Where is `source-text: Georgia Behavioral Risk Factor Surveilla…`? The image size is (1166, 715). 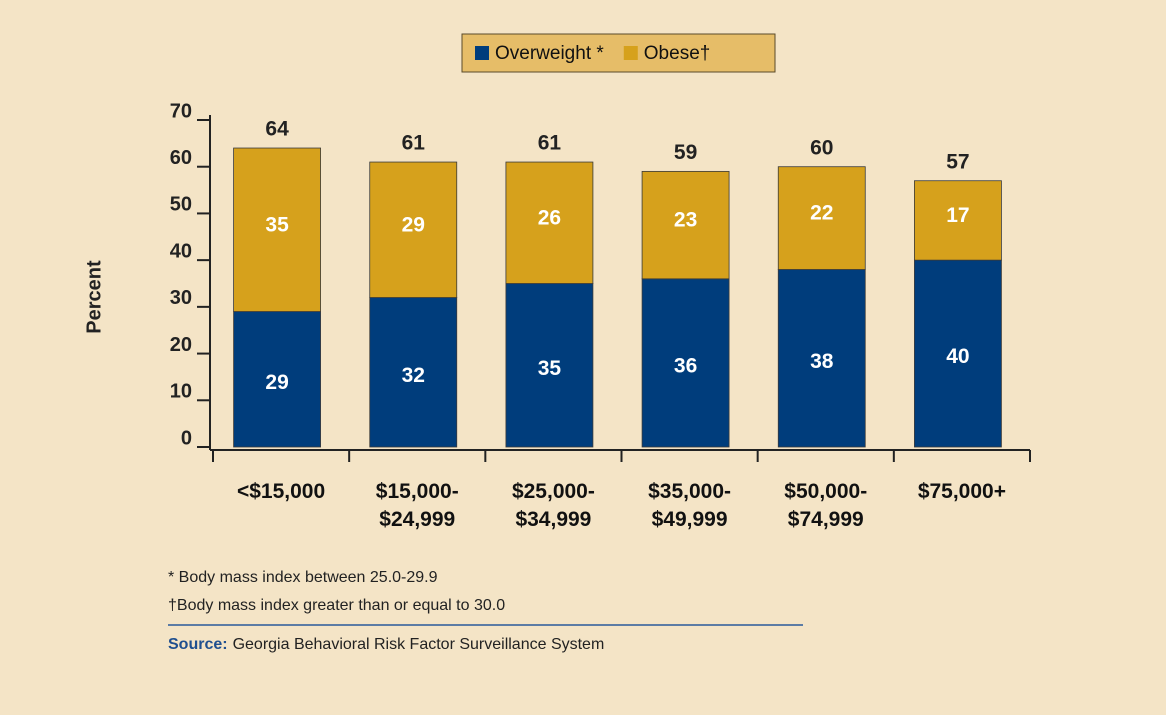
source-text: Georgia Behavioral Risk Factor Surveilla… is located at coordinates (419, 644).